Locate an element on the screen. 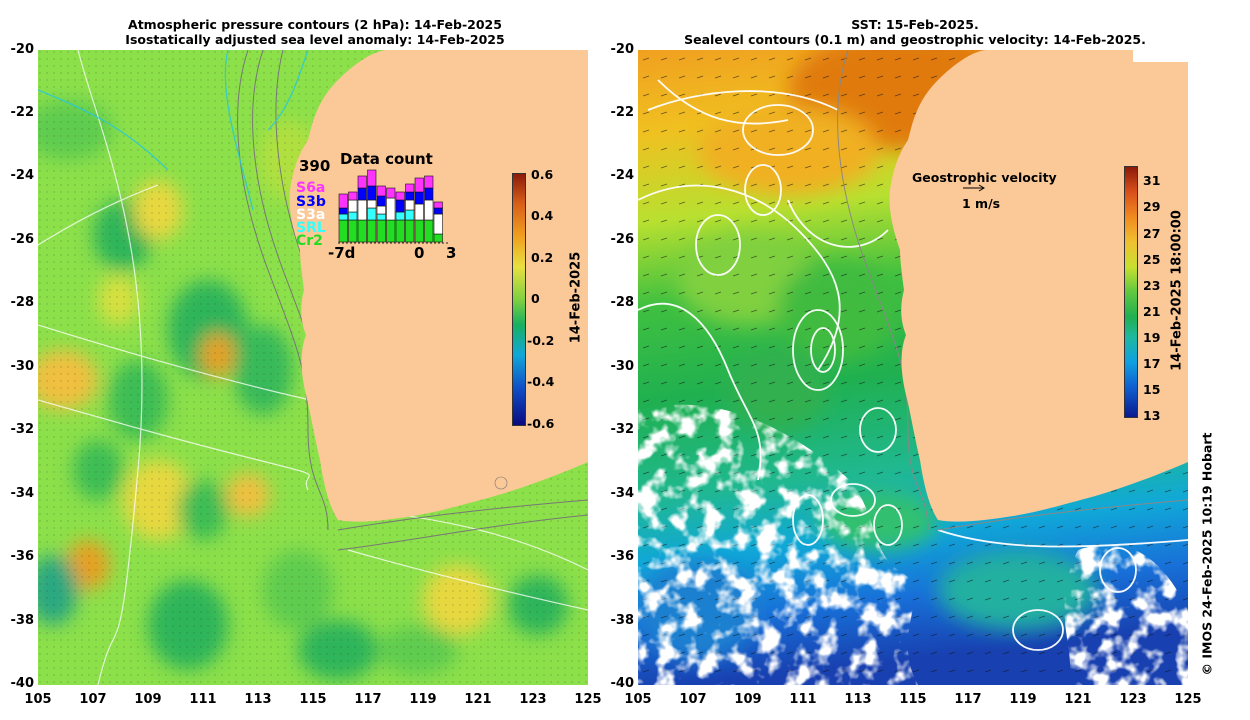  right-x-tick: 123 is located at coordinates (1133, 699).